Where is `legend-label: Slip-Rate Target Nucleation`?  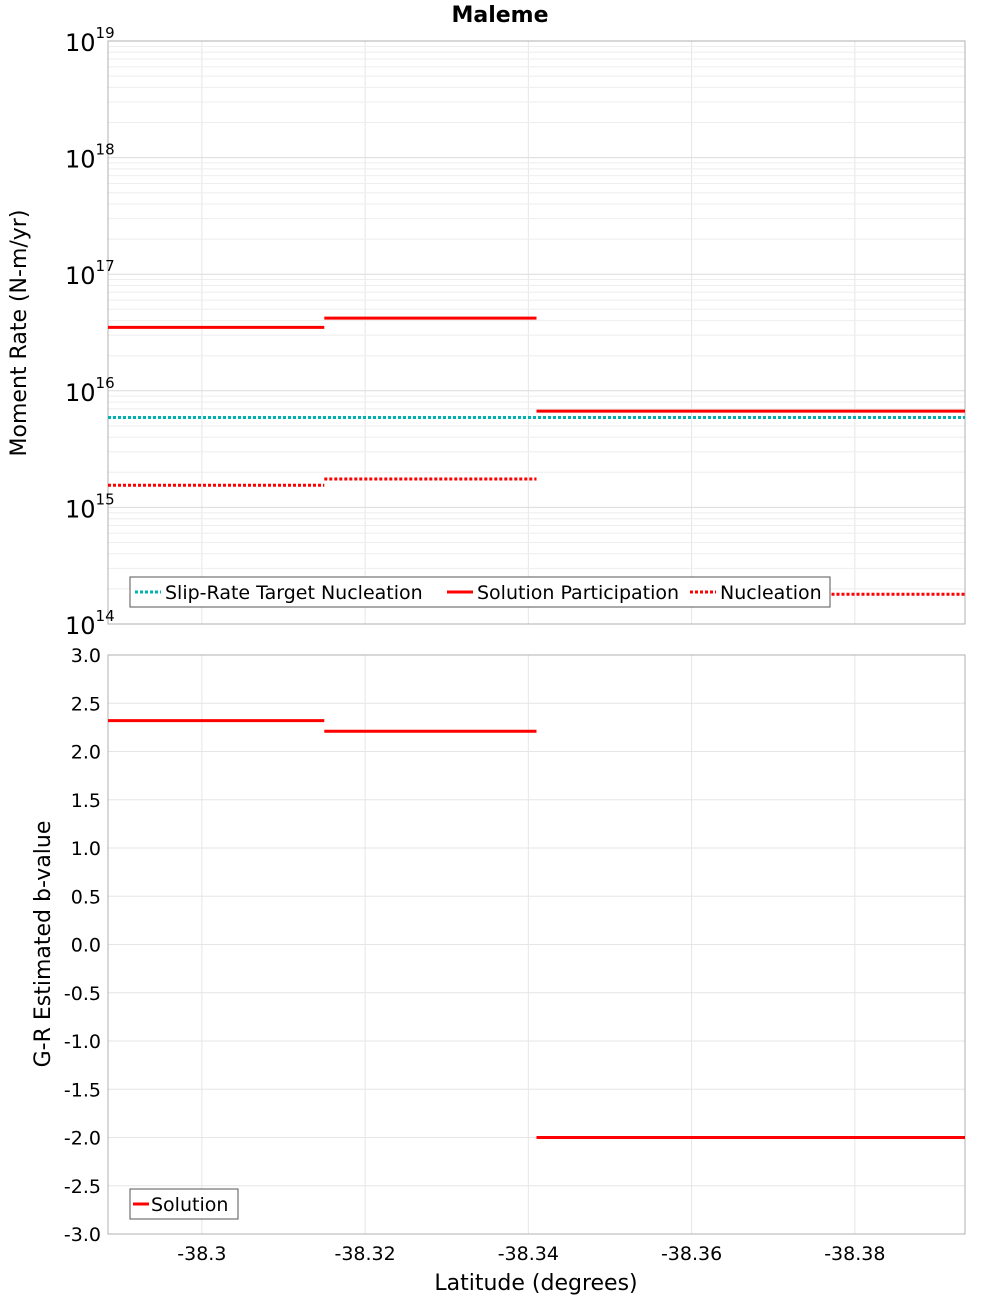 legend-label: Slip-Rate Target Nucleation is located at coordinates (294, 593).